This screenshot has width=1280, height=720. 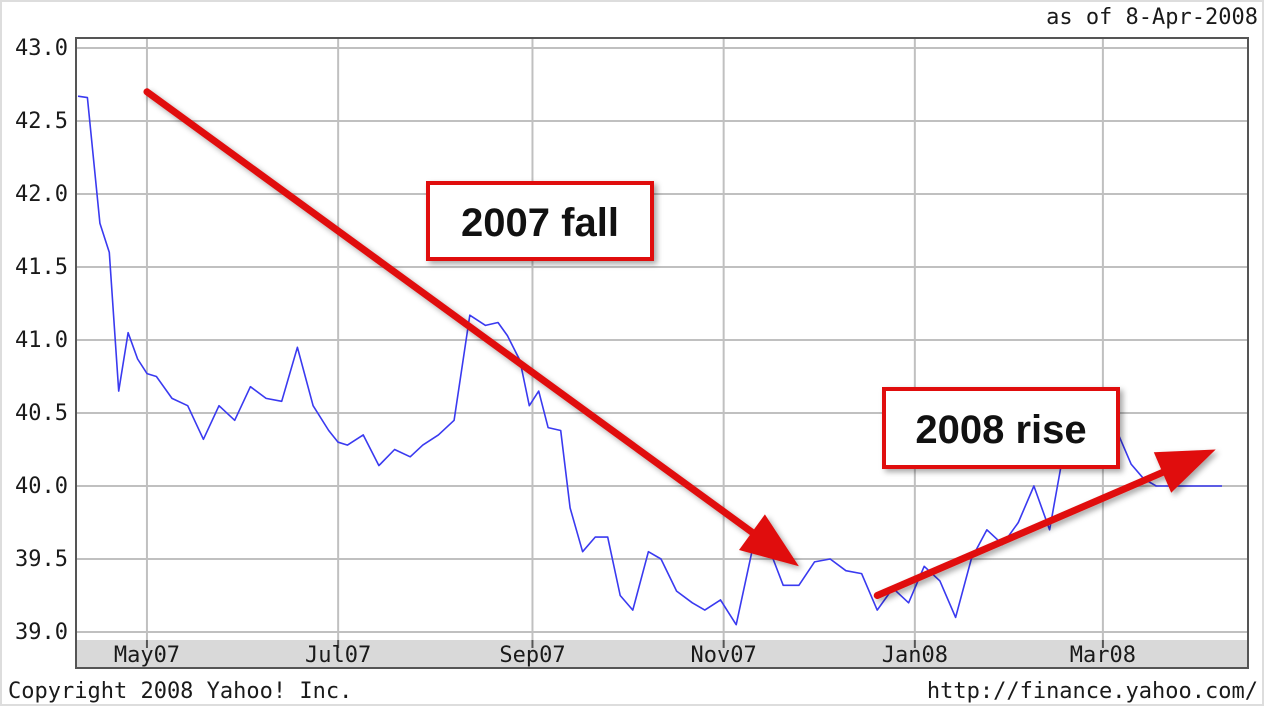 I want to click on y-axis-ticks: 39.0 39.5 40.0 40.5 41.0 41.5 42.0 42.5 43.0, so click(x=41, y=340).